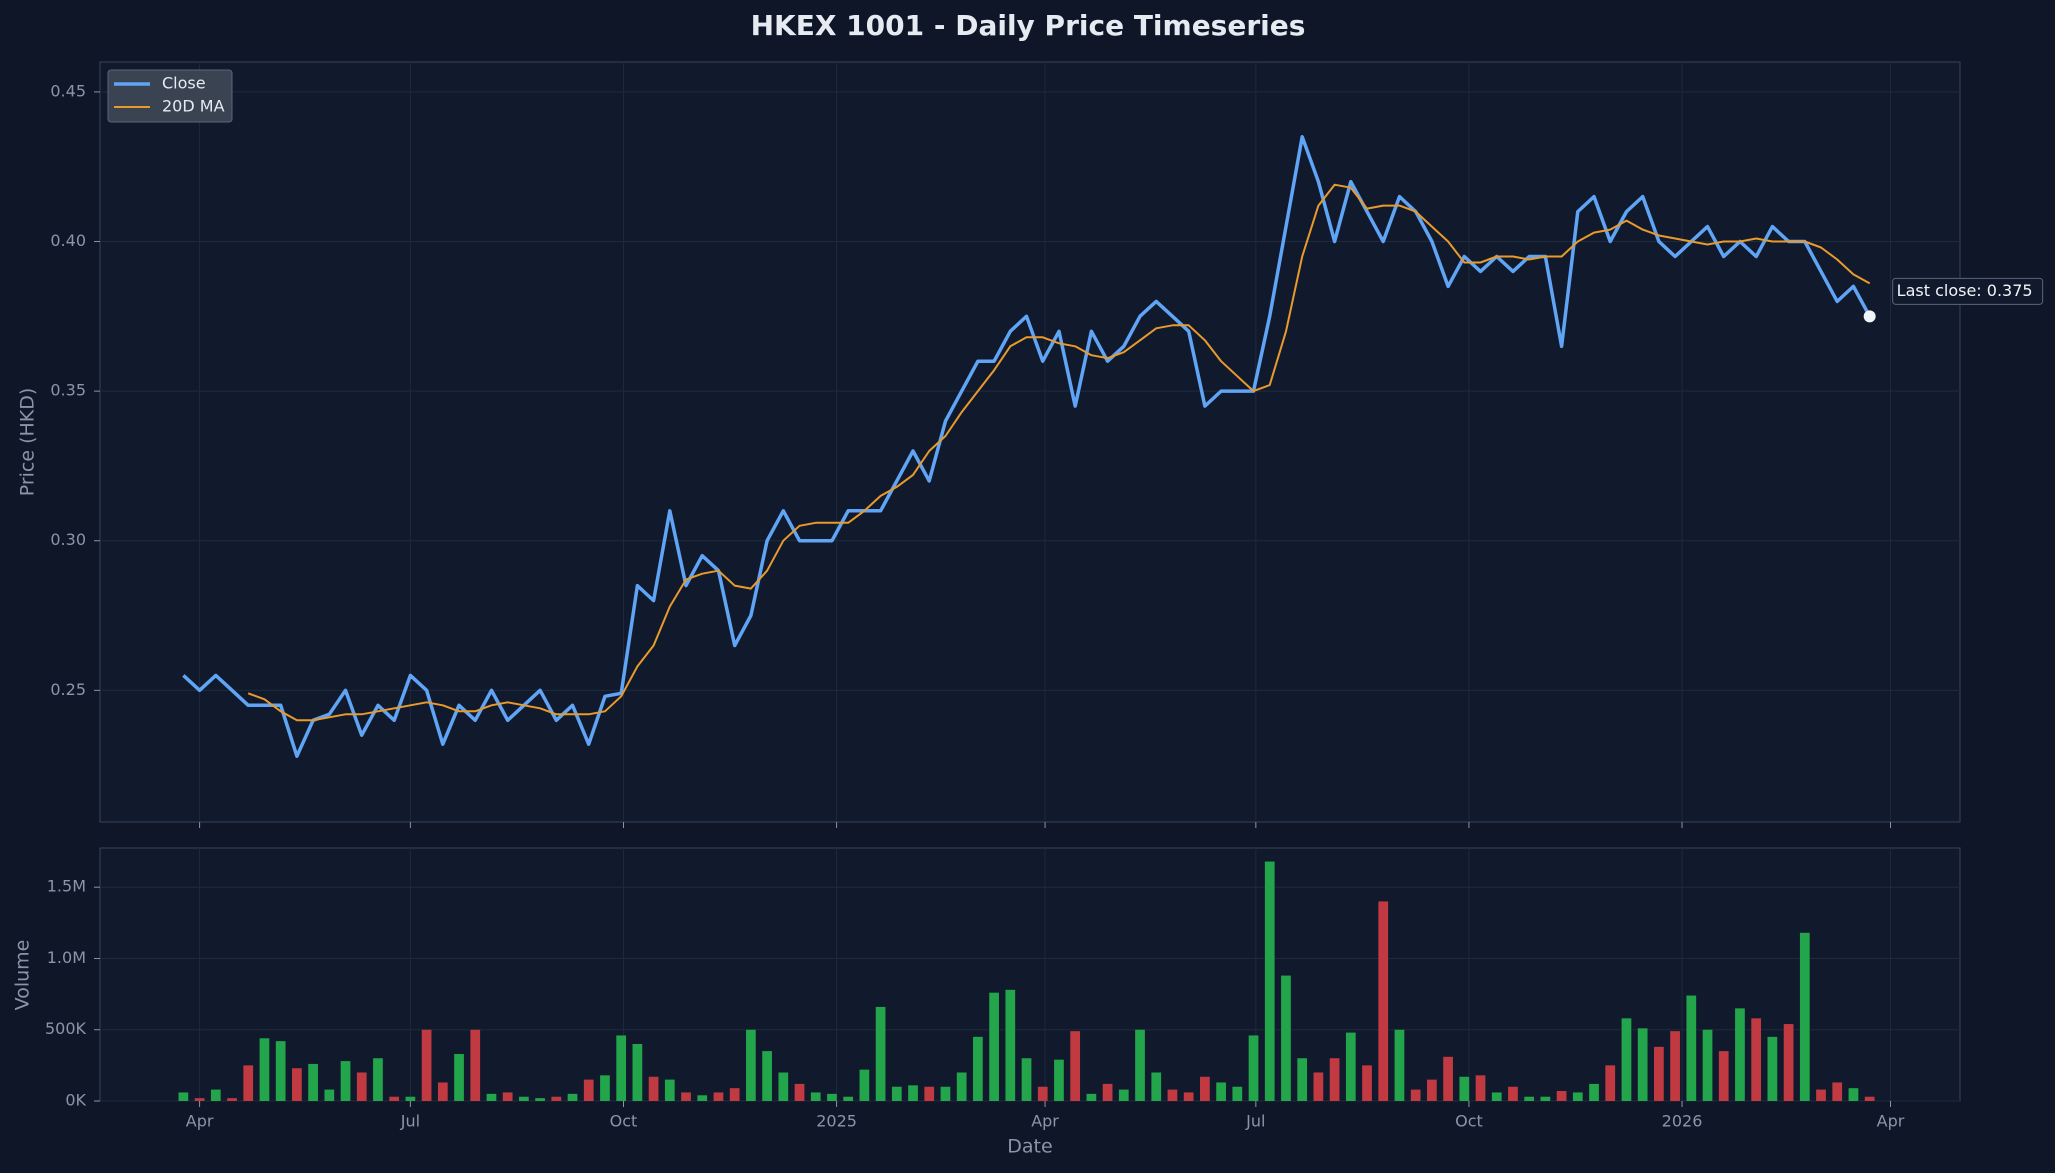  What do you see at coordinates (1028, 25) in the screenshot?
I see `chart-title: HKEX 1001 - Daily Price Timeseries` at bounding box center [1028, 25].